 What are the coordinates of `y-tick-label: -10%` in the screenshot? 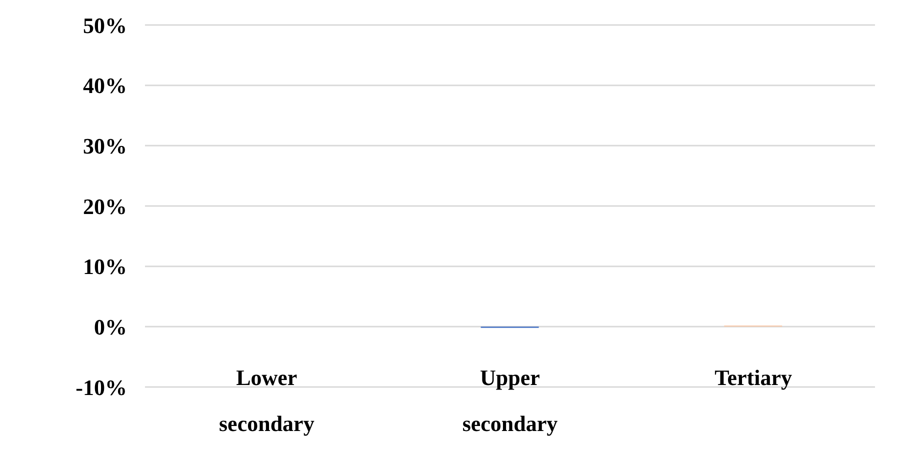 It's located at (101, 387).